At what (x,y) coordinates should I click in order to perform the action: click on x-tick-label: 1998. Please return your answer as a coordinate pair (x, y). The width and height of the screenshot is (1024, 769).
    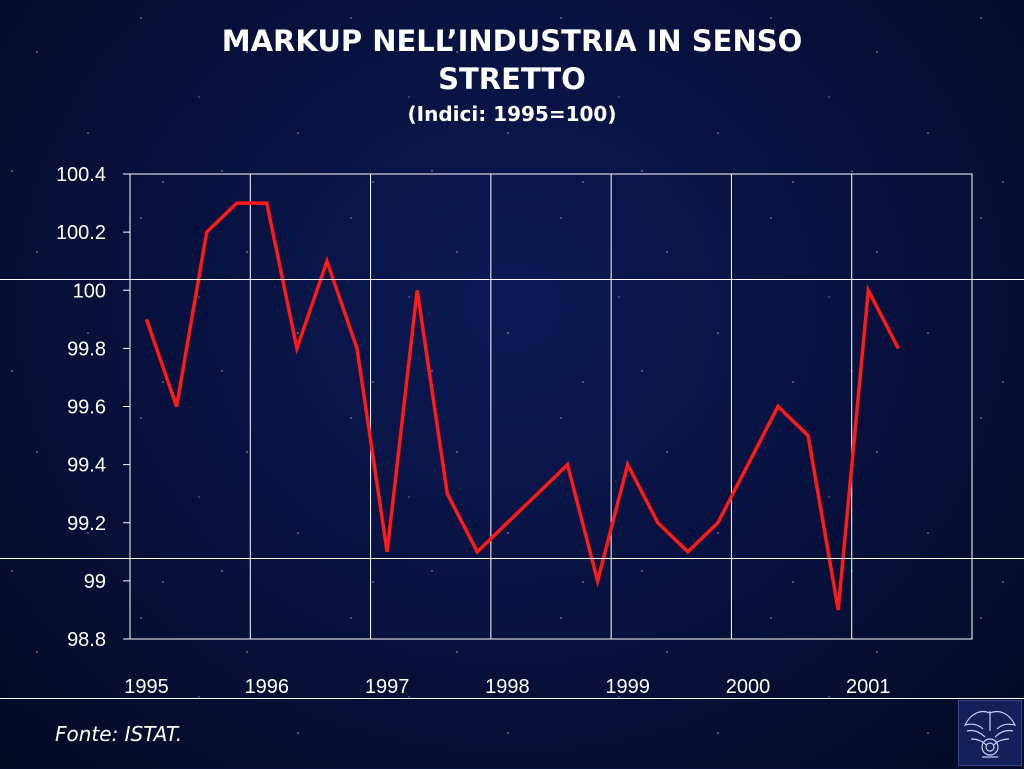
    Looking at the image, I should click on (507, 687).